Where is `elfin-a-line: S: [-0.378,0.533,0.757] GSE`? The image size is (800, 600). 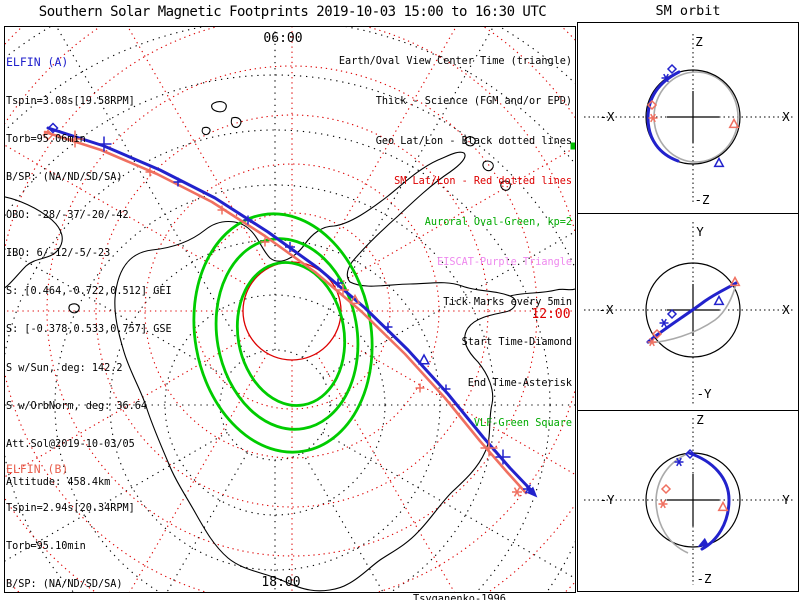
elfin-a-line: S: [-0.378,0.533,0.757] GSE is located at coordinates (89, 330).